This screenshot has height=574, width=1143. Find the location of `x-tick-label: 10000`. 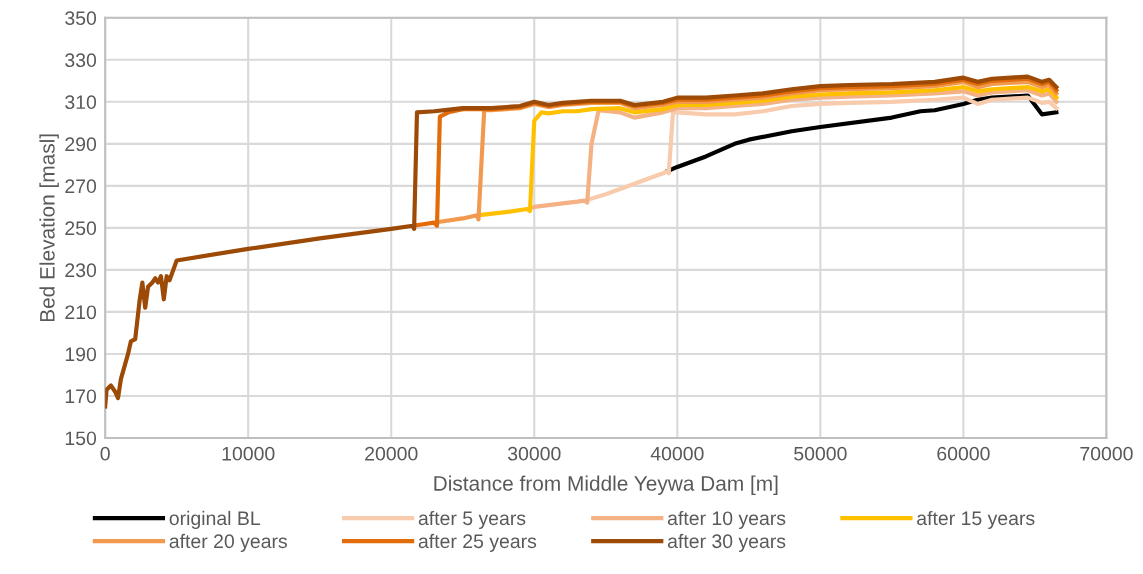

x-tick-label: 10000 is located at coordinates (248, 453).